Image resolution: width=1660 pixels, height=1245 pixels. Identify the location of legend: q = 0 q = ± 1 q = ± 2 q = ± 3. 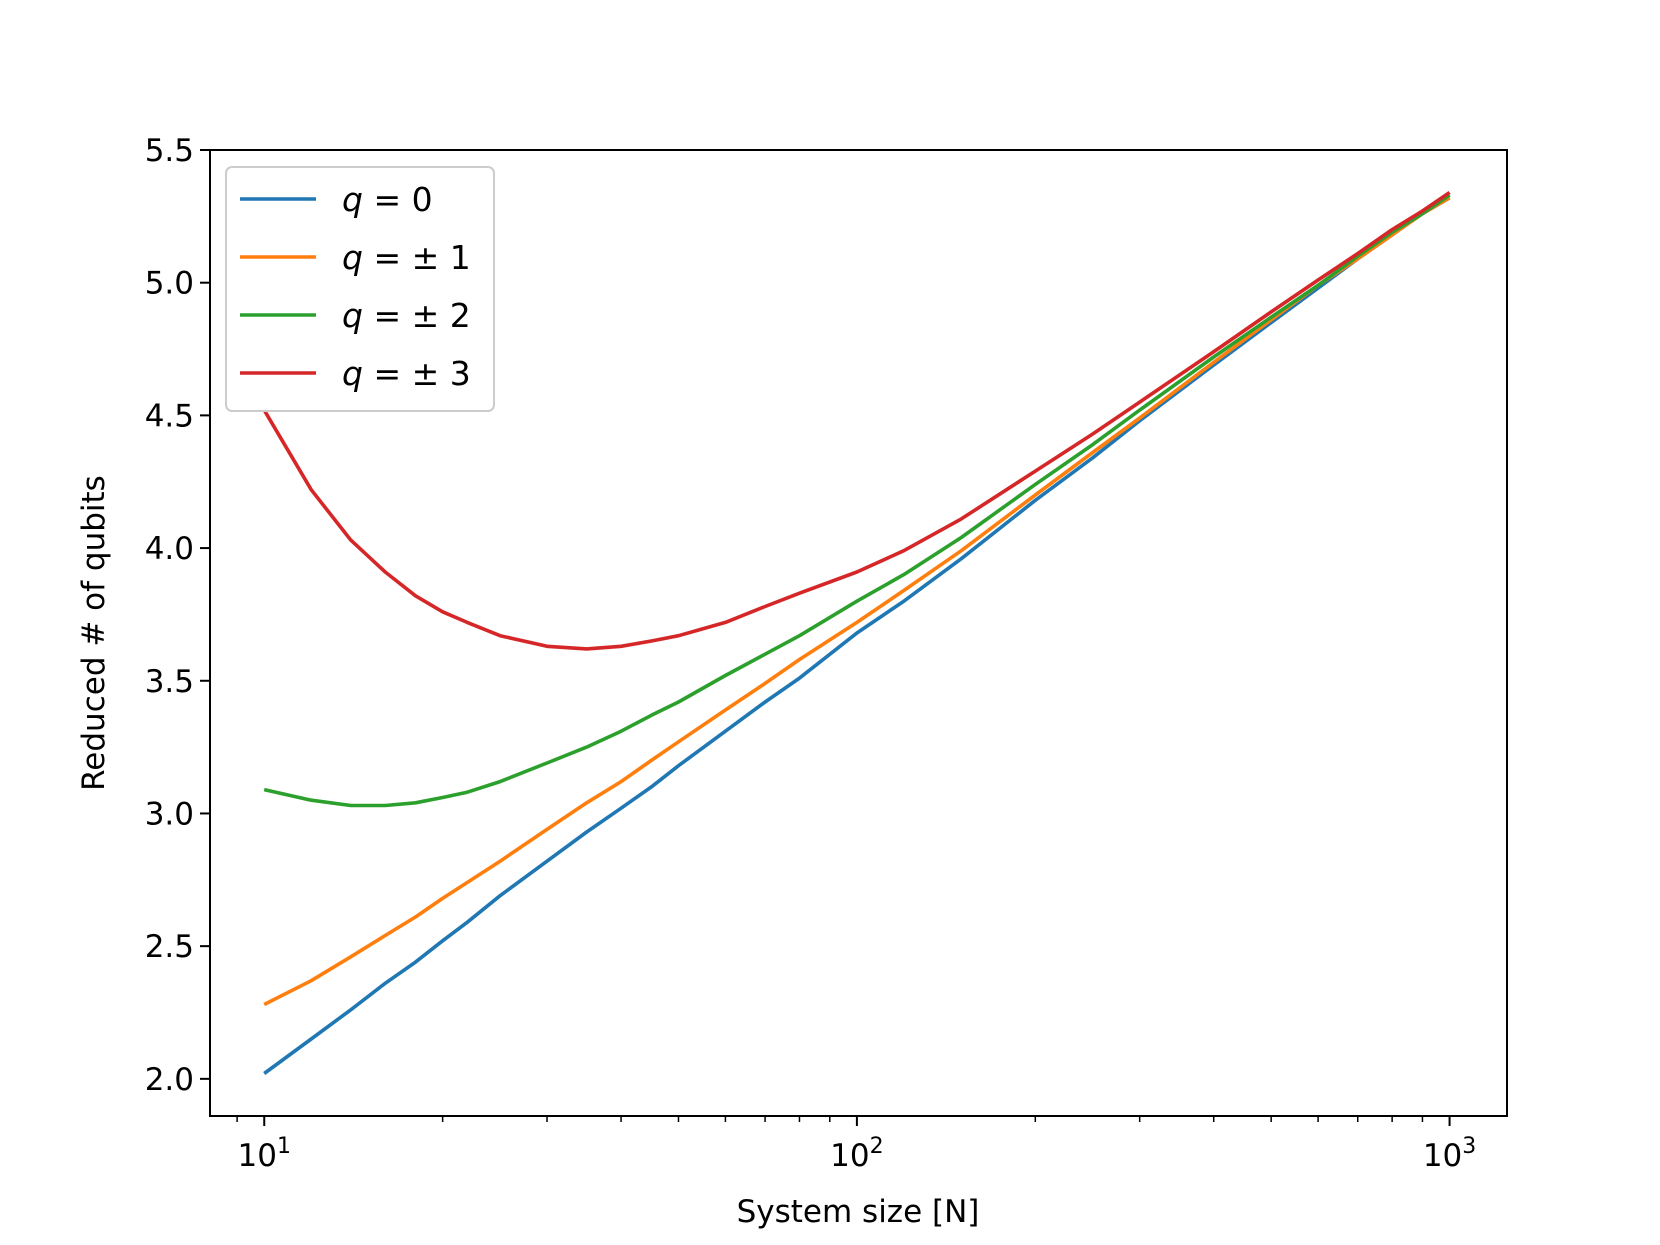
(360, 289).